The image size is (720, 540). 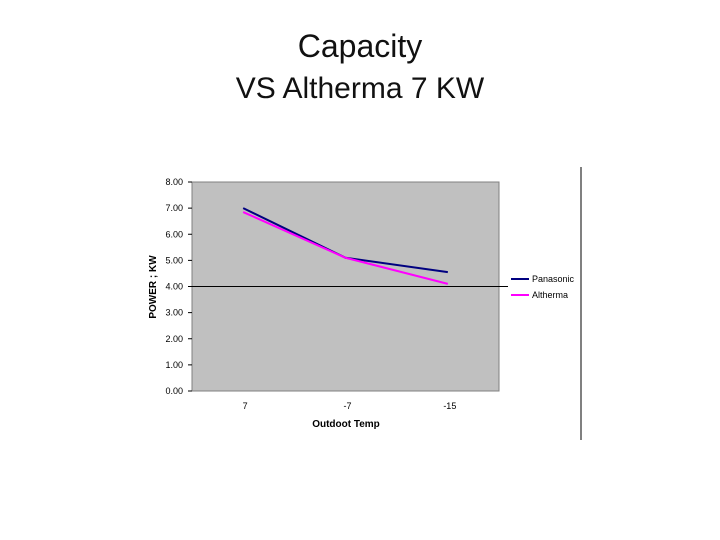 I want to click on y-tick-label: 7.00, so click(x=174, y=208).